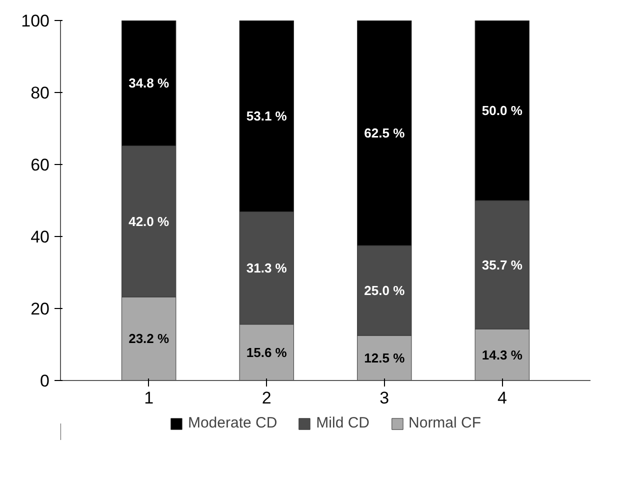  I want to click on x-tick-label: 4, so click(502, 398).